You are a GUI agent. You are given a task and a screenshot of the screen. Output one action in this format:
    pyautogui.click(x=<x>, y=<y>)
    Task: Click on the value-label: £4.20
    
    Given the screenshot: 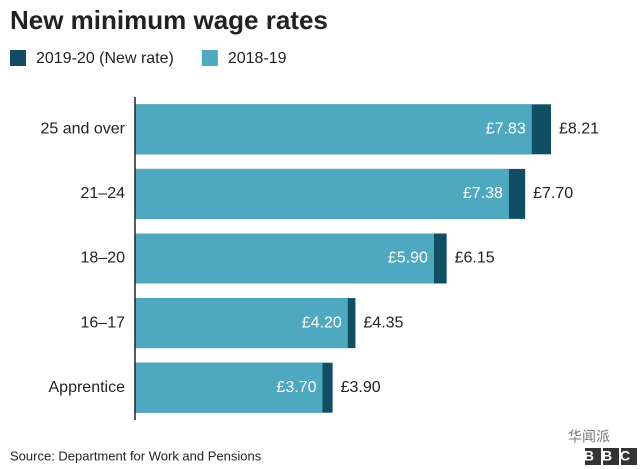 What is the action you would take?
    pyautogui.click(x=322, y=322)
    